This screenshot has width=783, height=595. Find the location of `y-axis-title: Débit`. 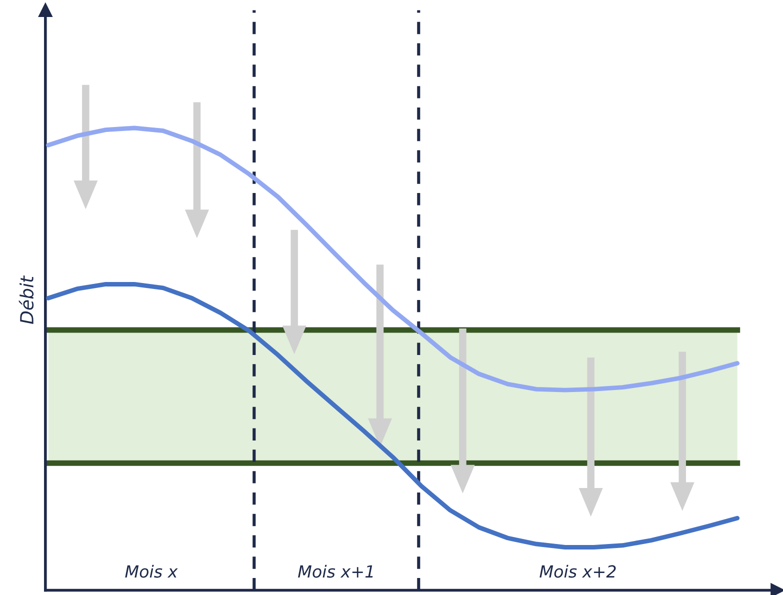

y-axis-title: Débit is located at coordinates (26, 299).